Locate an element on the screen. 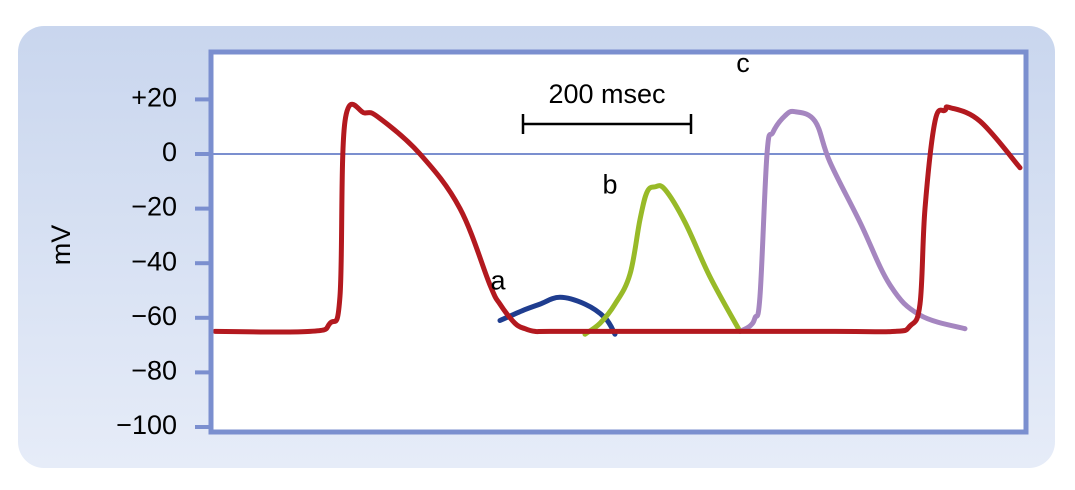 Image resolution: width=1075 pixels, height=490 pixels. y-axis: +20 0 −20 −40 −60 −80 −100 is located at coordinates (163, 261).